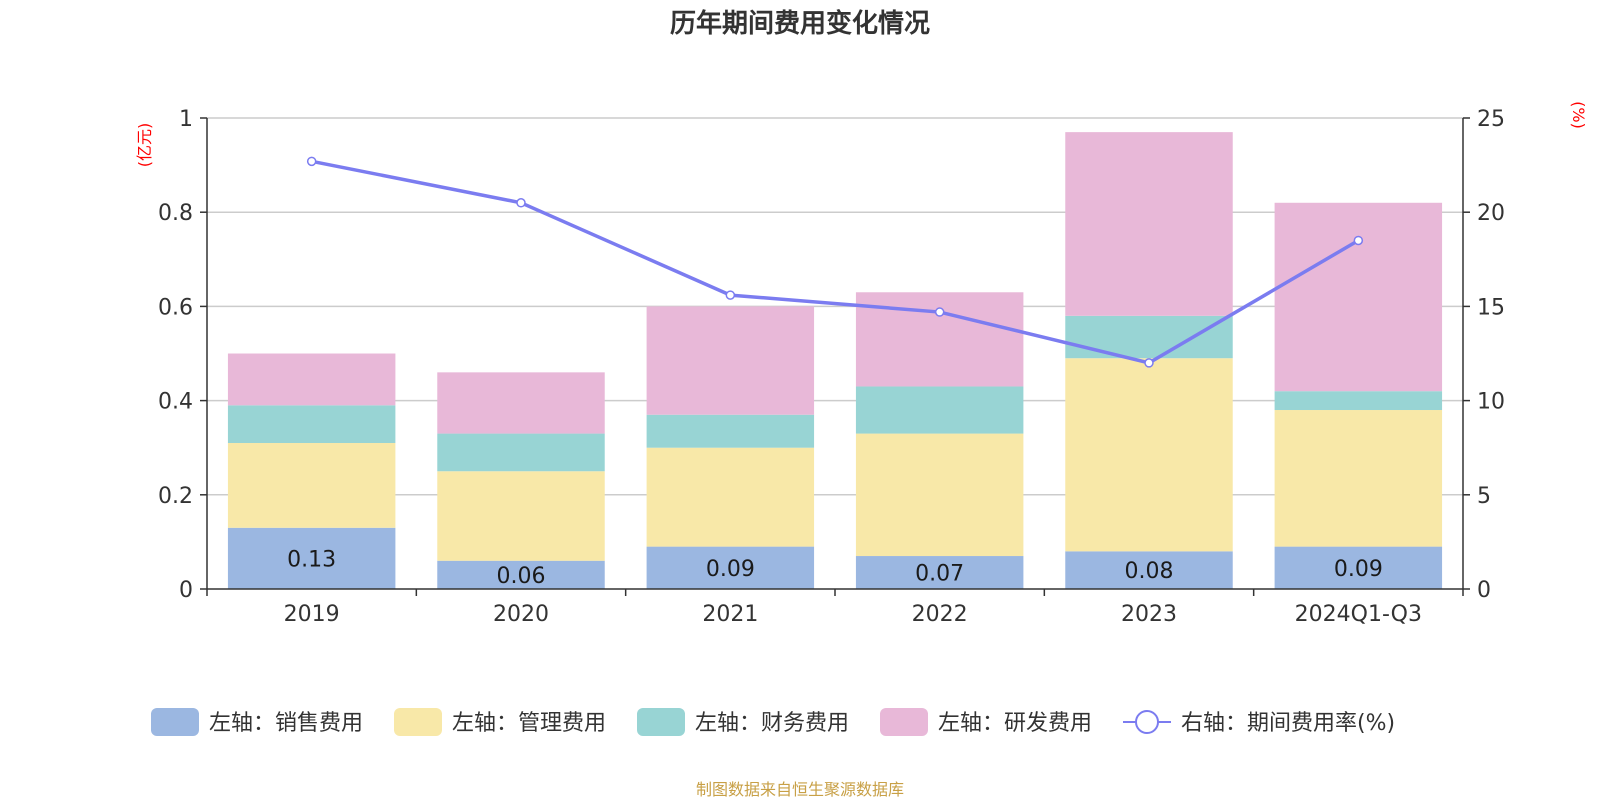 This screenshot has width=1600, height=800. I want to click on bar-segment-series-2-2019, so click(311, 424).